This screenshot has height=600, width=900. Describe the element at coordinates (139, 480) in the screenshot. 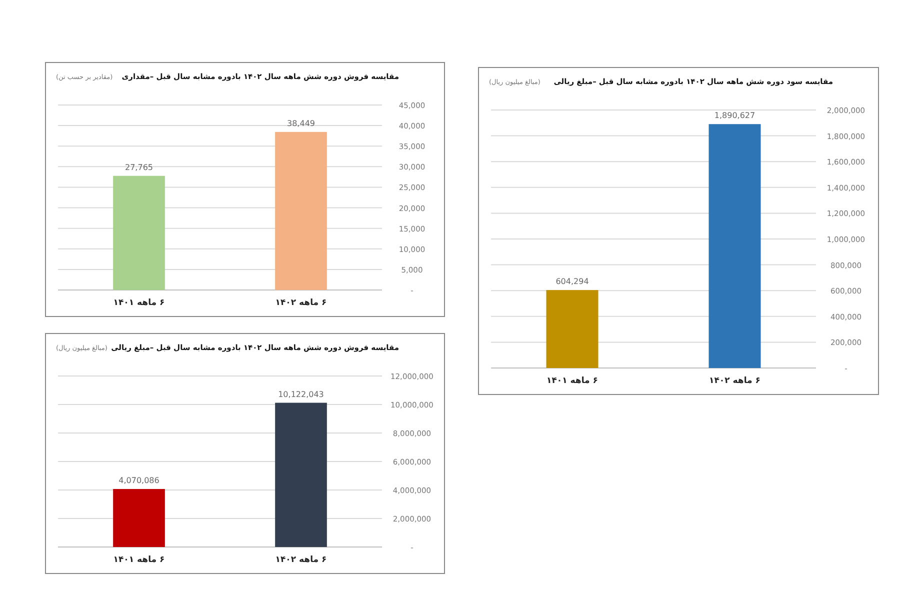

I see `data-label: 4,070,086` at that location.